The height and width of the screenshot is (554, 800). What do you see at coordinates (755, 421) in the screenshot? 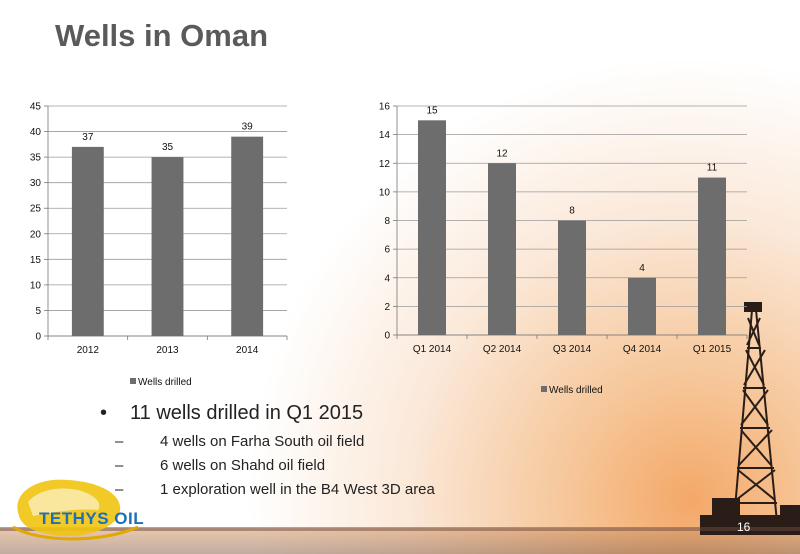
I see `oil-rig-silhouette` at bounding box center [755, 421].